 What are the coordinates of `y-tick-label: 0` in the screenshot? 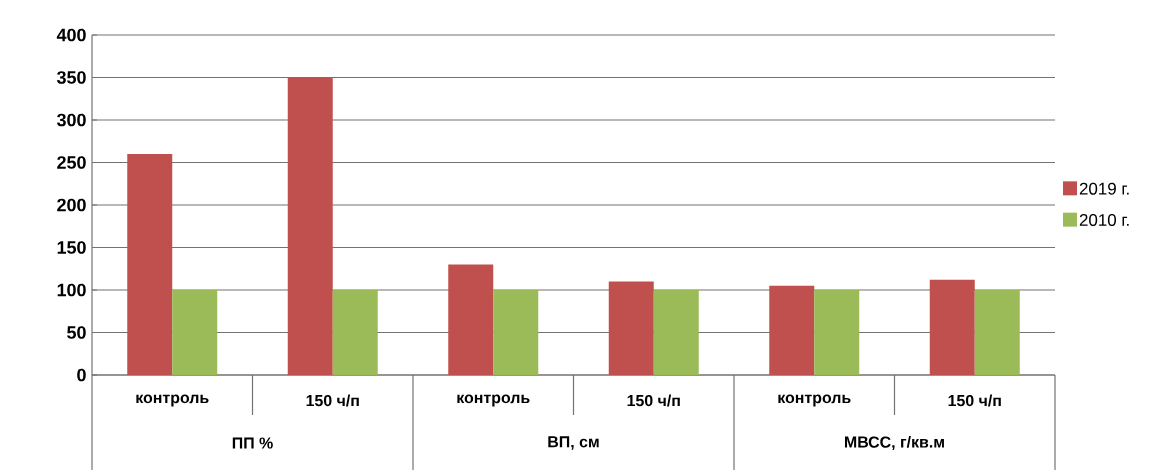 It's located at (81, 375).